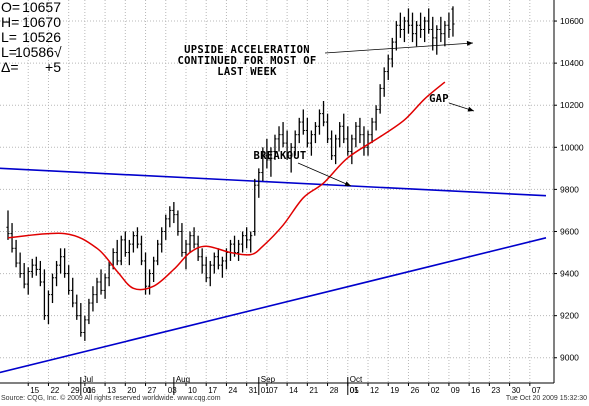 The width and height of the screenshot is (589, 406). I want to click on y-tick-label: 9000, so click(569, 358).